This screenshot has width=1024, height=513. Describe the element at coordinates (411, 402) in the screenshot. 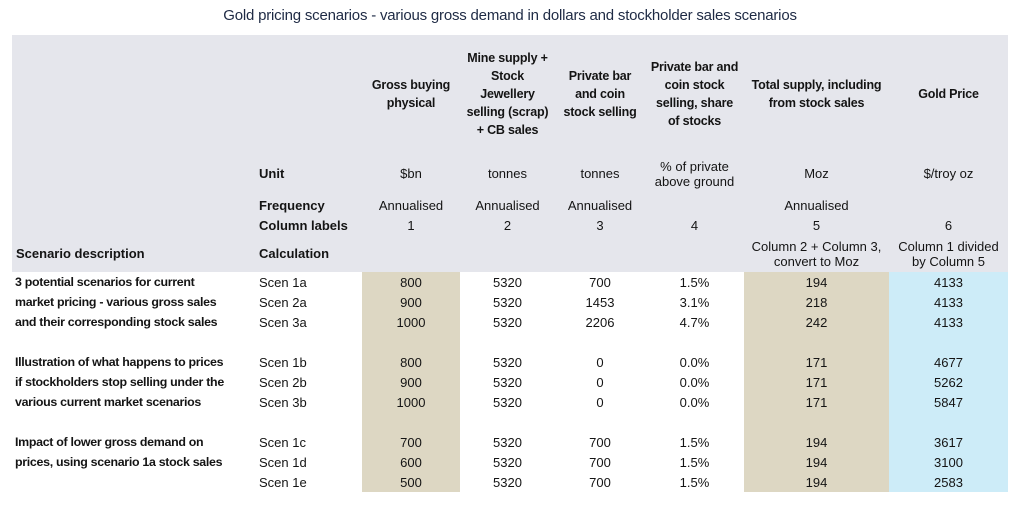

I see `cell-gross-buying: 1000` at that location.